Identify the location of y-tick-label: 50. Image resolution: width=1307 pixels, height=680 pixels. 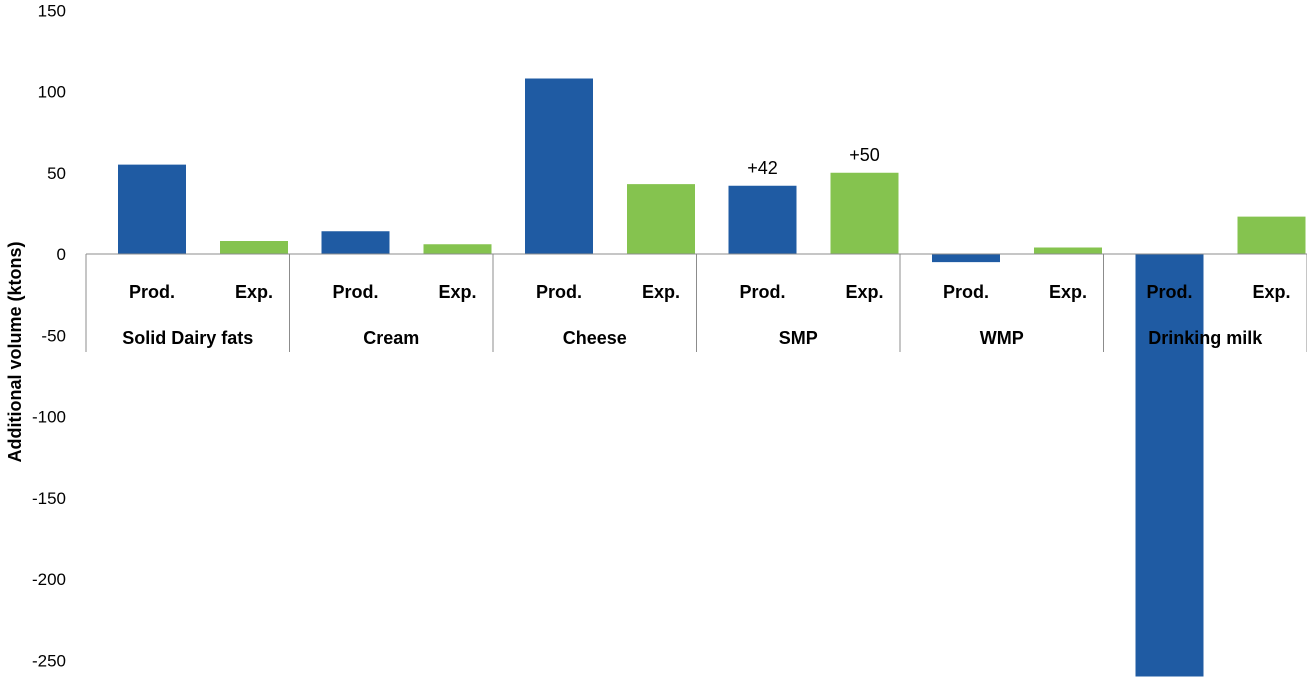
(56, 173).